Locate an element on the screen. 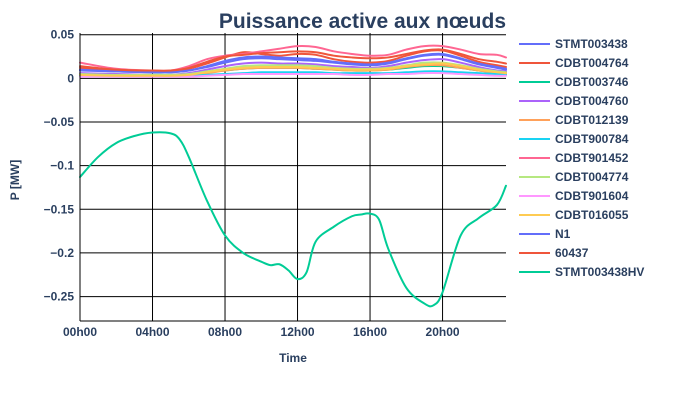 The width and height of the screenshot is (680, 400). series-line-n1 is located at coordinates (293, 63).